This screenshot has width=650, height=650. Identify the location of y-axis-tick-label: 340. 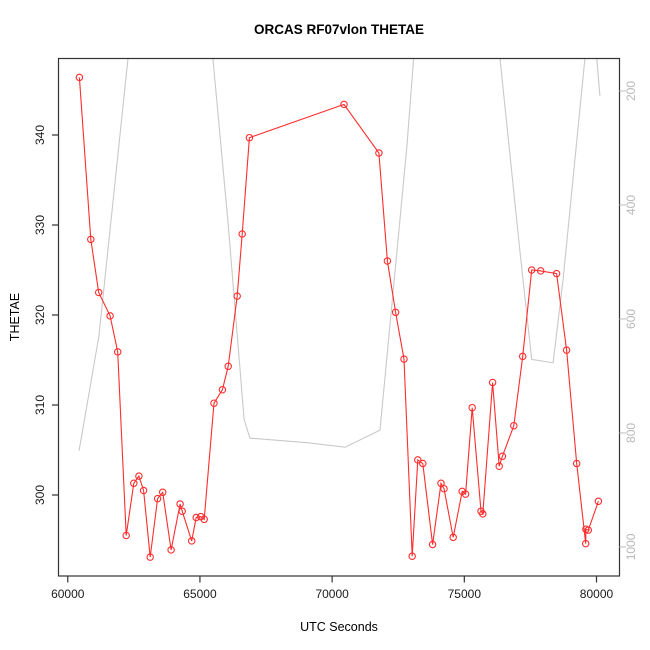
(40, 135).